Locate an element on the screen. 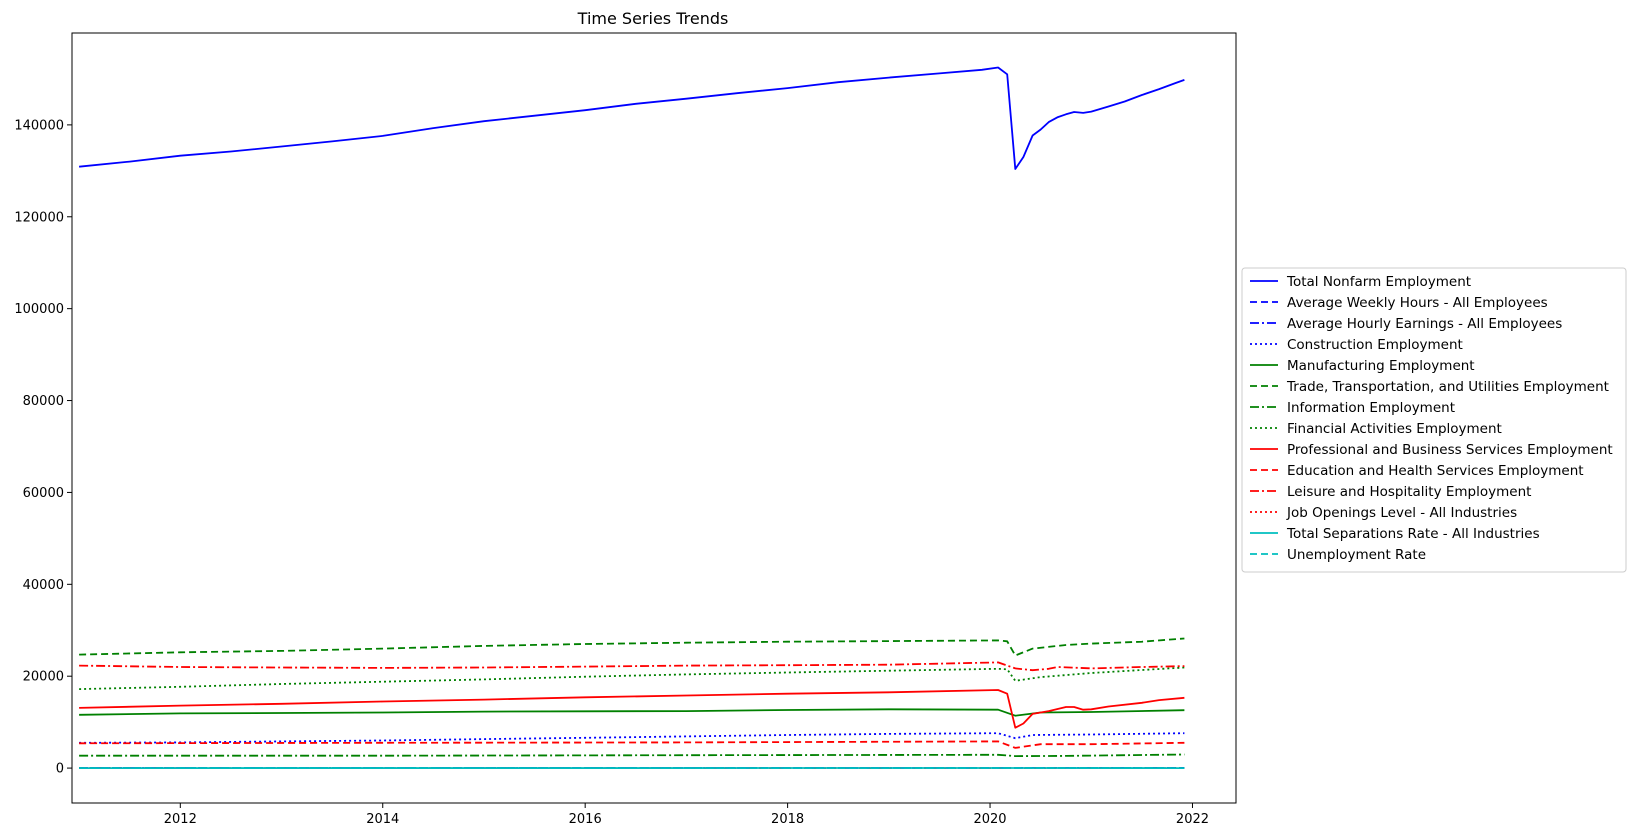 This screenshot has width=1636, height=836. y-tick-label: 0 is located at coordinates (60, 769).